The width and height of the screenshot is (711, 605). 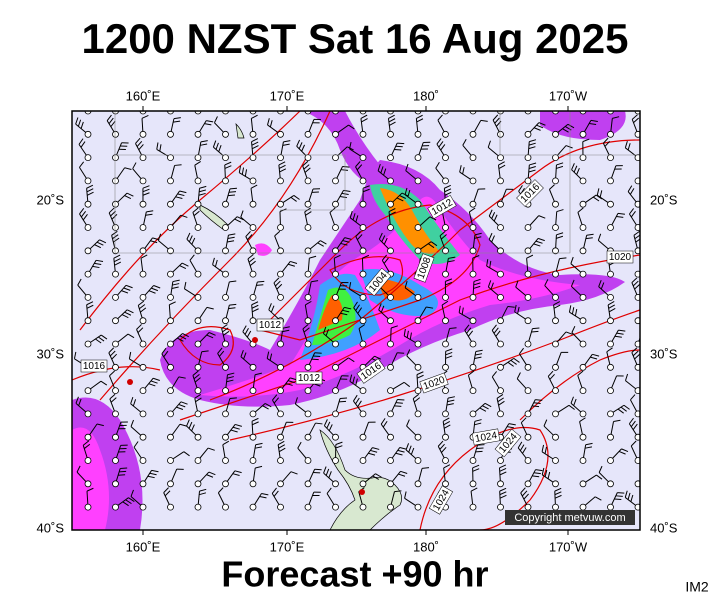 I want to click on left-lat-label: 30˚S, so click(x=51, y=353).